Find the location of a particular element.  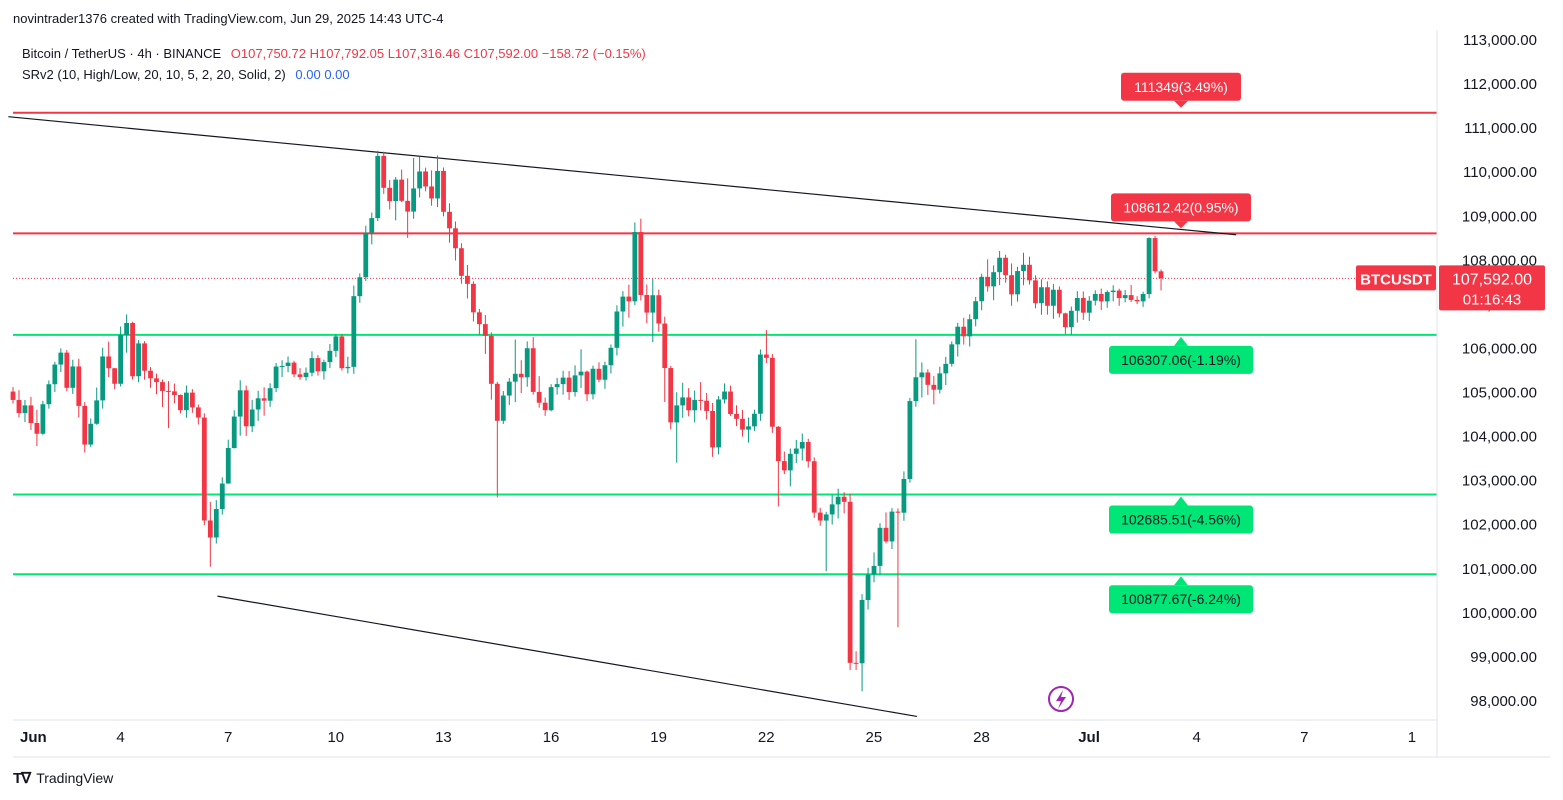

trendline-lower is located at coordinates (567, 656).